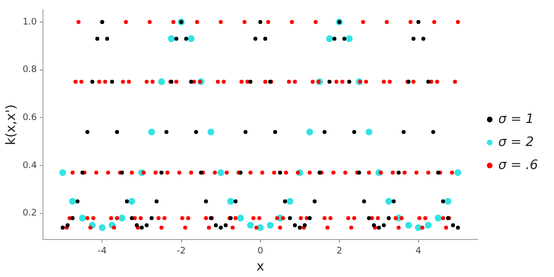 Image resolution: width=554 pixels, height=277 pixels. Describe the element at coordinates (30, 70) in the screenshot. I see `y-tick-label: 0.8` at that location.